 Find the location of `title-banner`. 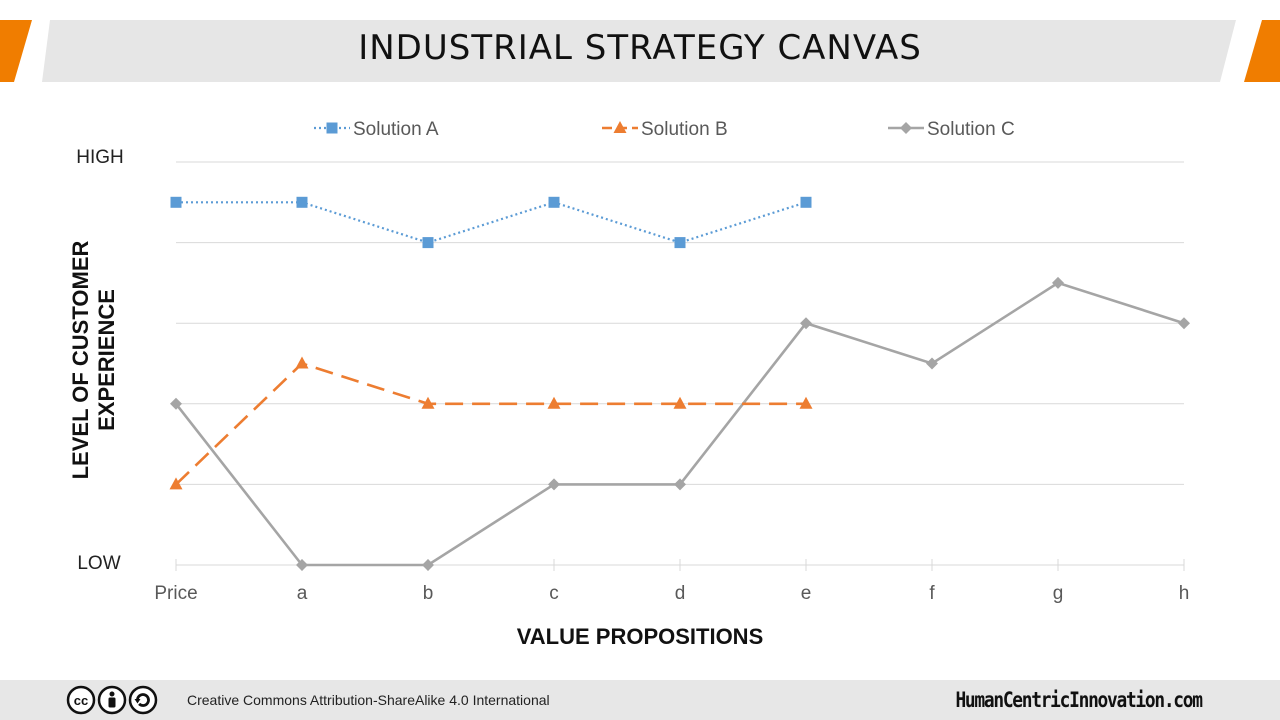

title-banner is located at coordinates (639, 51).